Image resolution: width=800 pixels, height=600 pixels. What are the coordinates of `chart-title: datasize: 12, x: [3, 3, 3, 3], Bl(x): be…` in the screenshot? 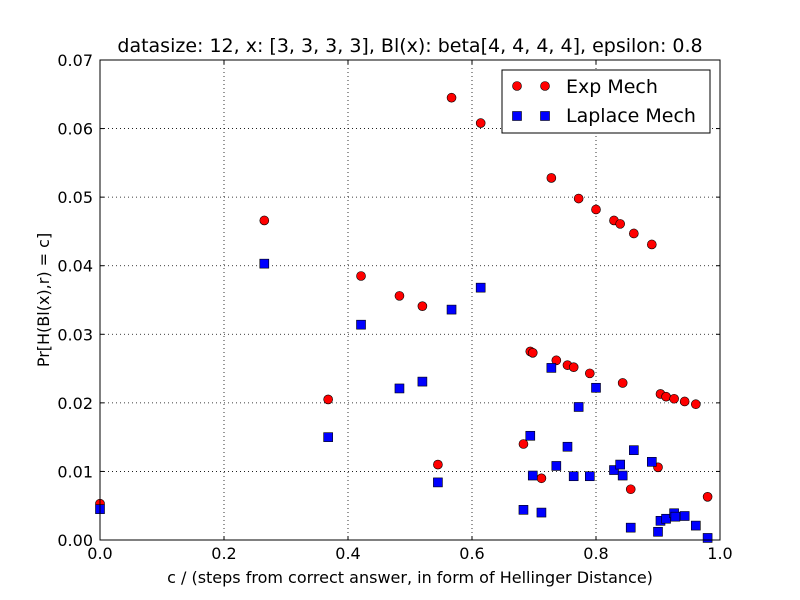 It's located at (409, 46).